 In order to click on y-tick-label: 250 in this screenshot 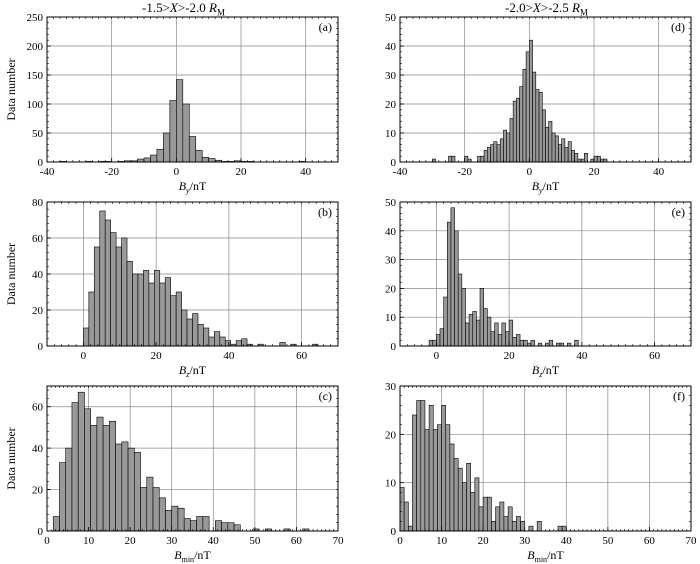, I will do `click(35, 18)`.